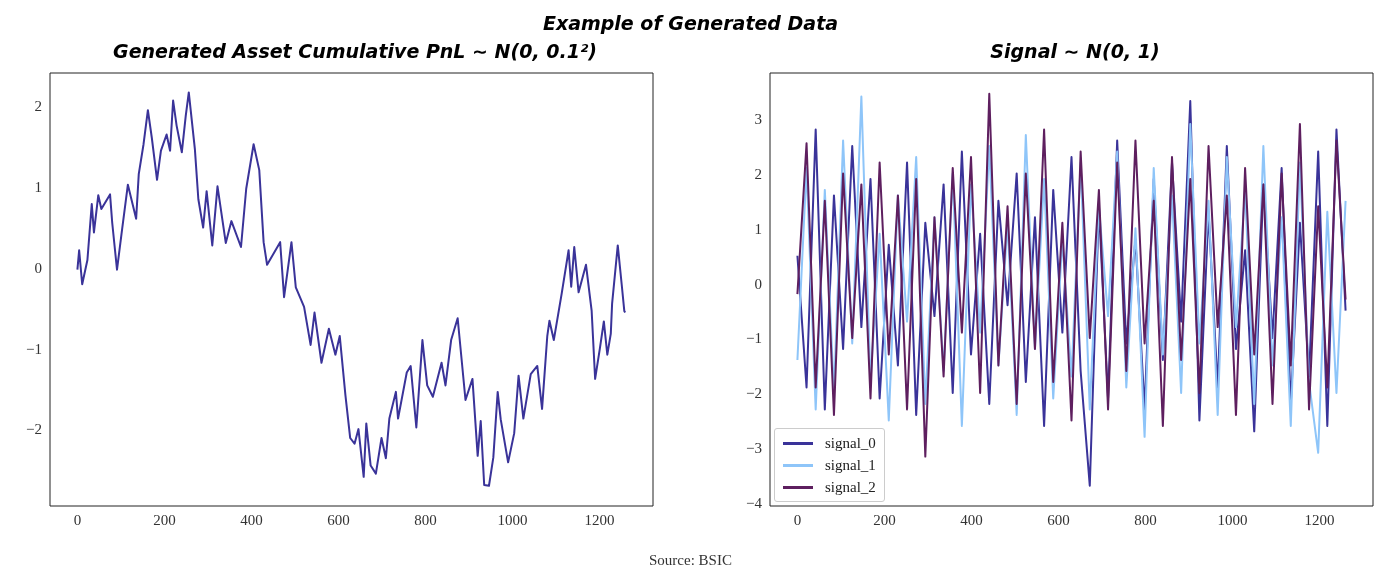 This screenshot has width=1381, height=580. Describe the element at coordinates (850, 487) in the screenshot. I see `legend-label: signal_2` at that location.